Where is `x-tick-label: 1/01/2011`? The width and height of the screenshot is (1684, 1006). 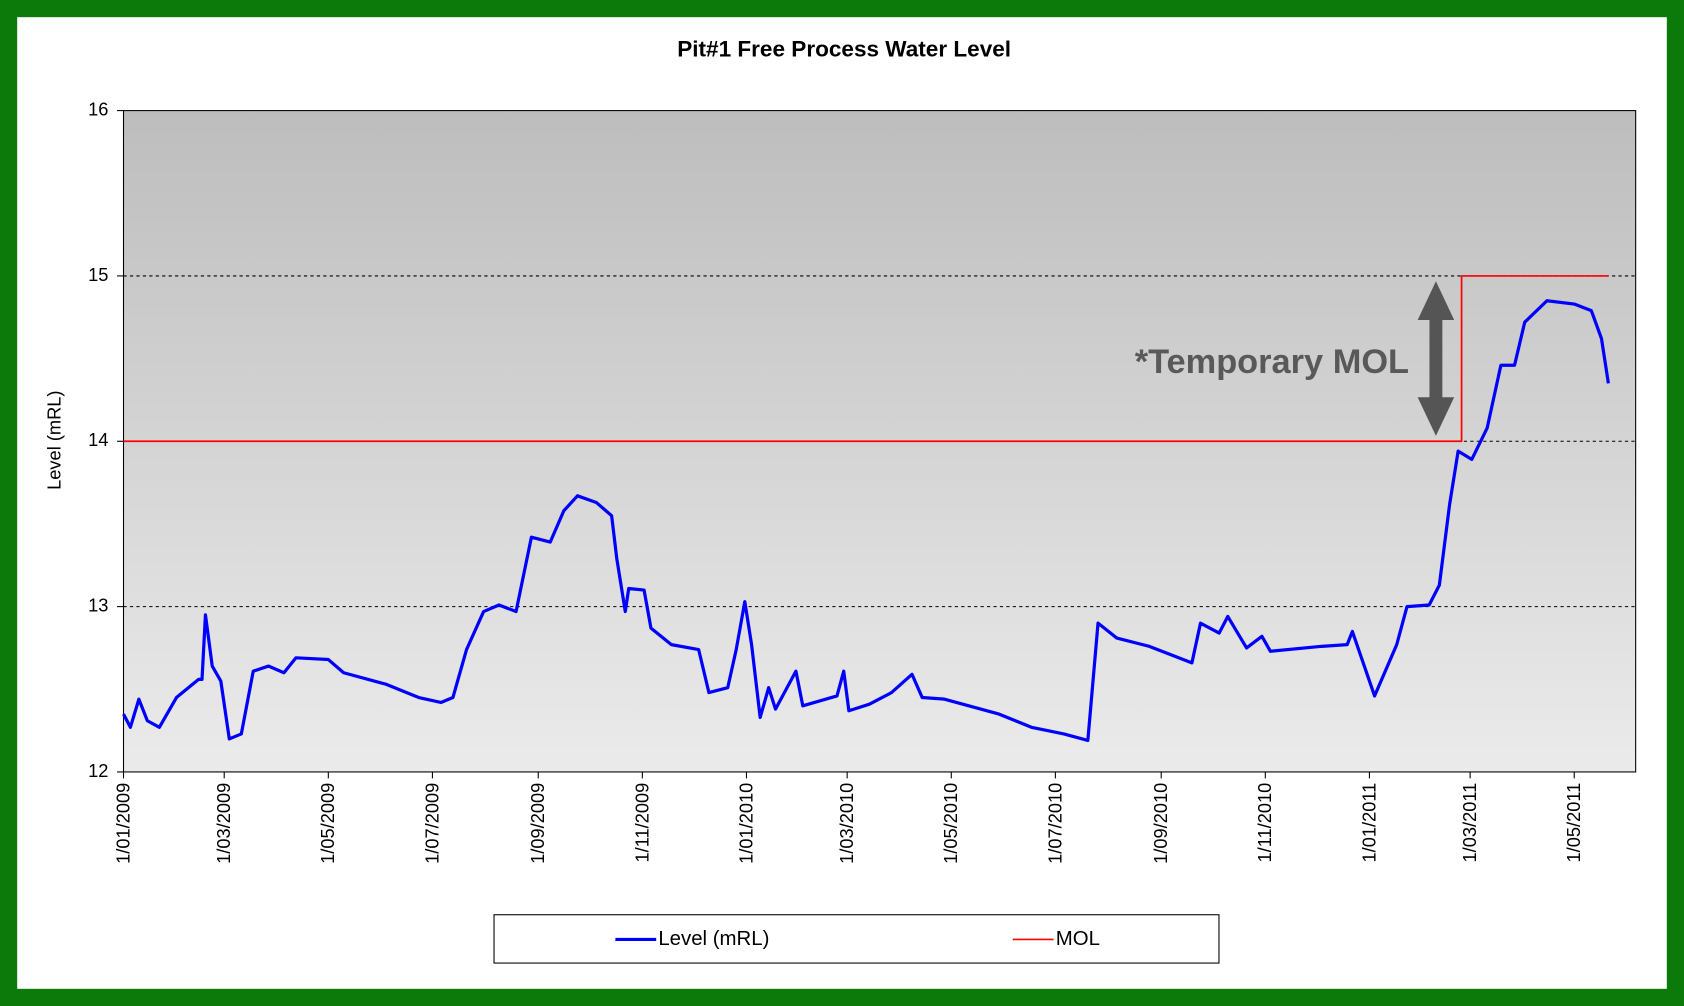
x-tick-label: 1/01/2011 is located at coordinates (1368, 823).